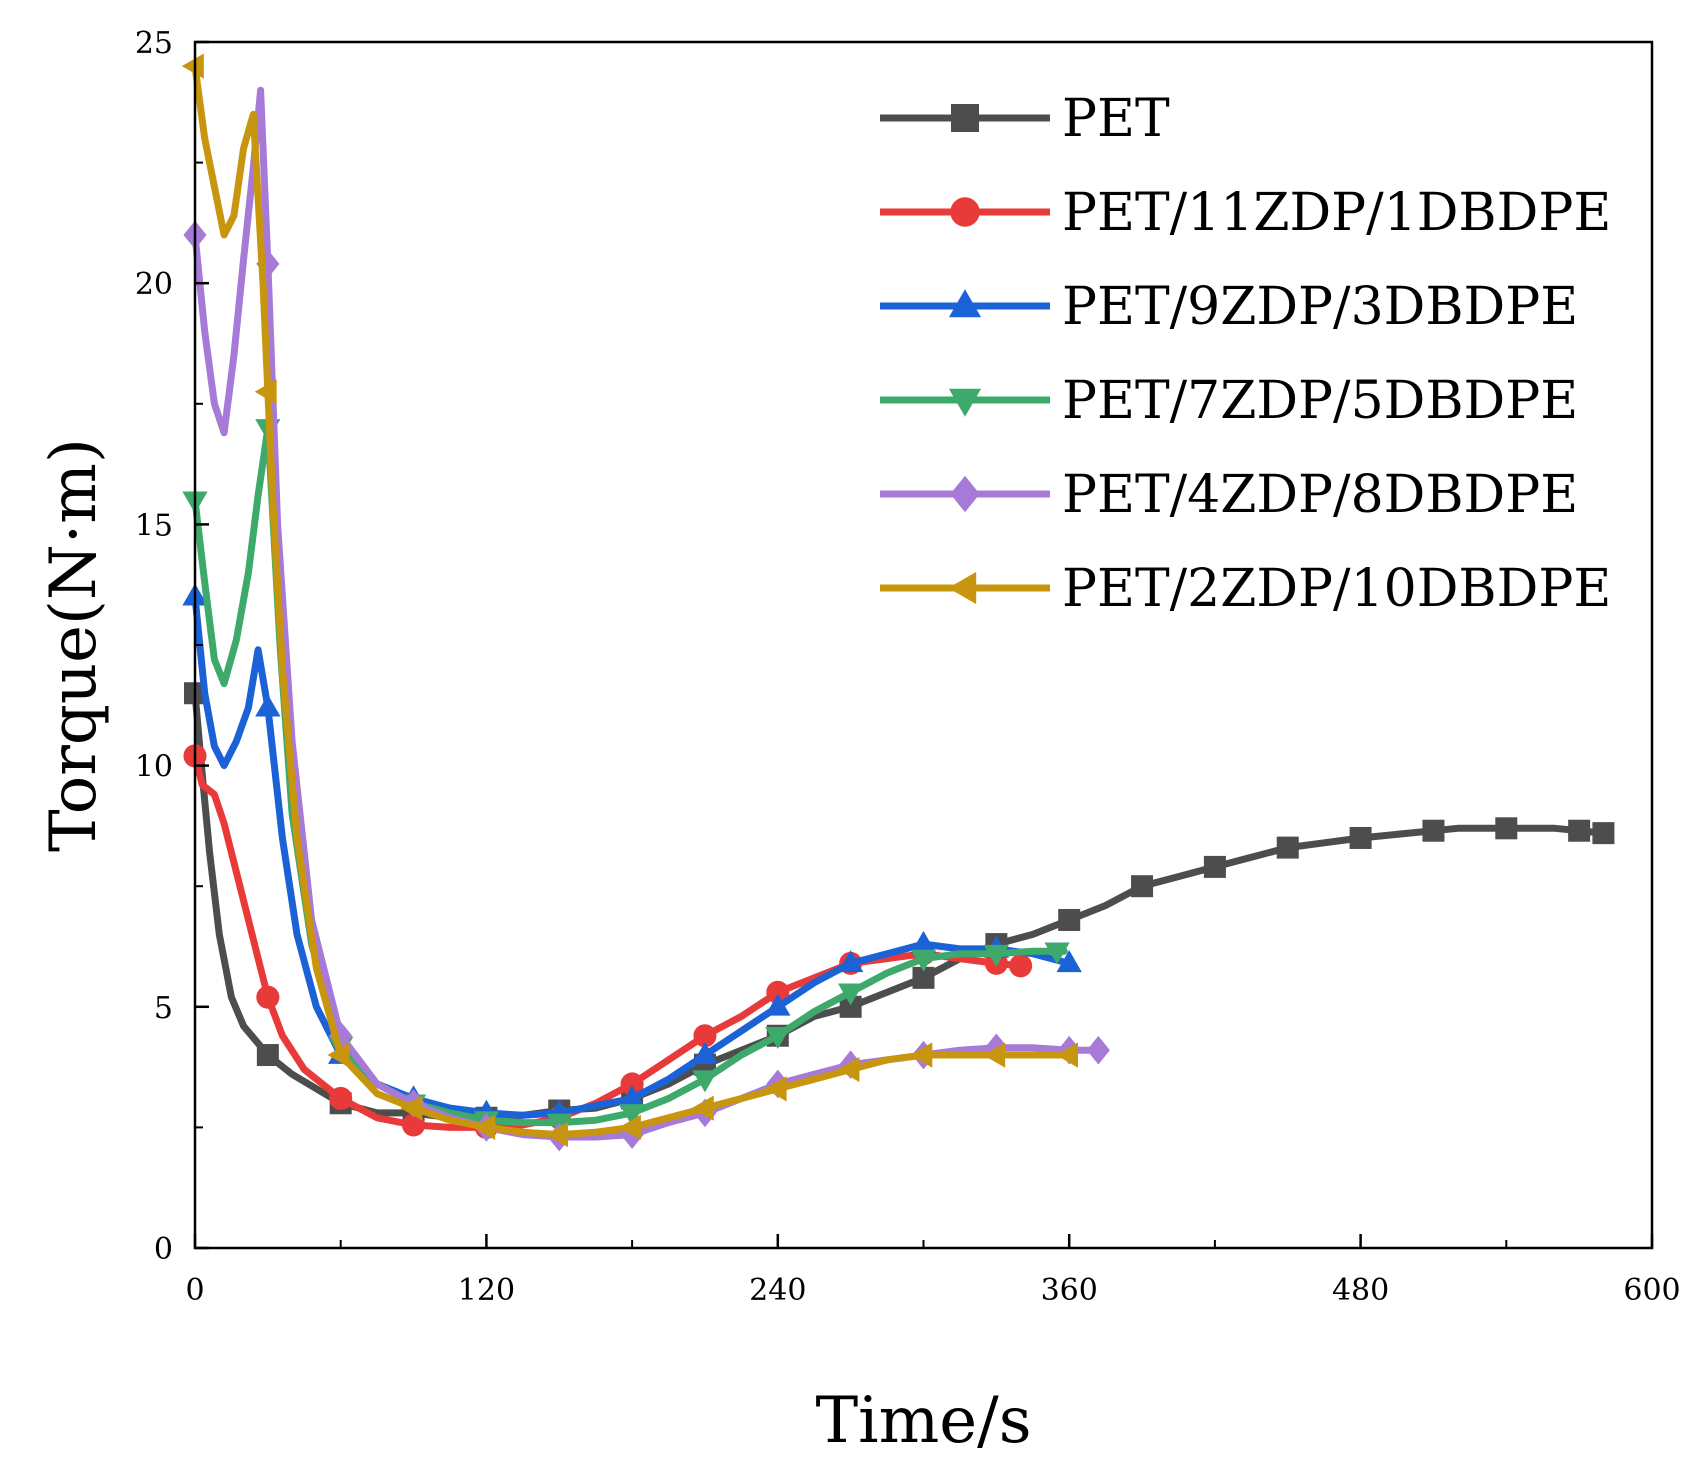  What do you see at coordinates (74, 645) in the screenshot?
I see `y-axis-title: Torque(N·m)` at bounding box center [74, 645].